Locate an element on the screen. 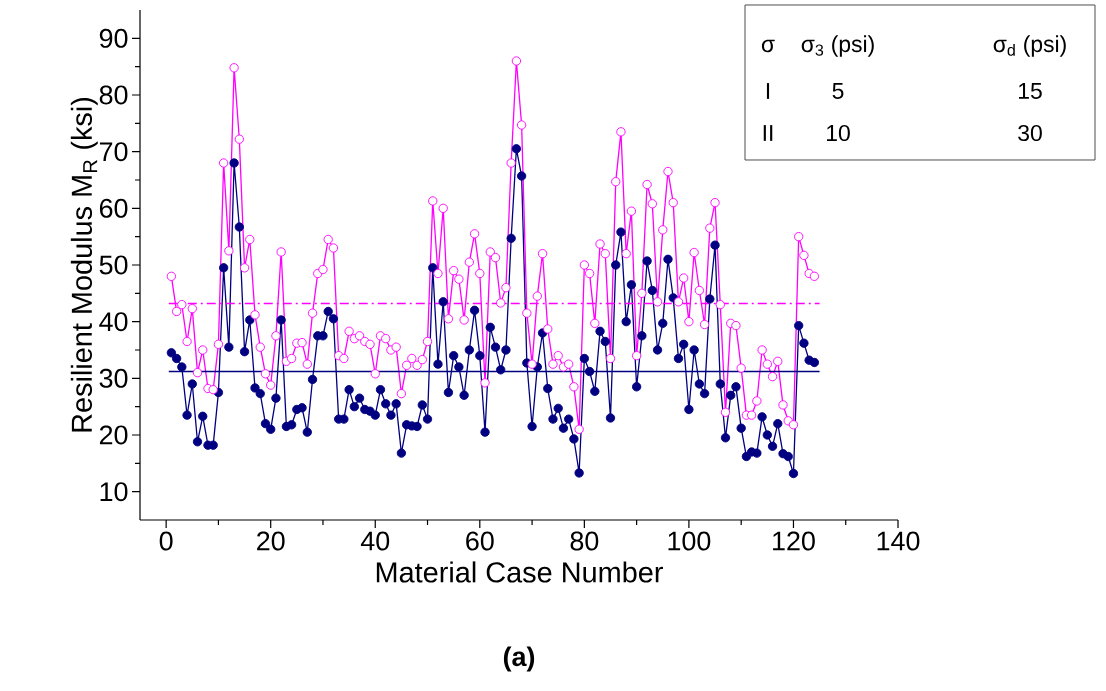  y-axis-title: Resilient Modulus M$_{R}$ (ksi) is located at coordinates (84, 264).